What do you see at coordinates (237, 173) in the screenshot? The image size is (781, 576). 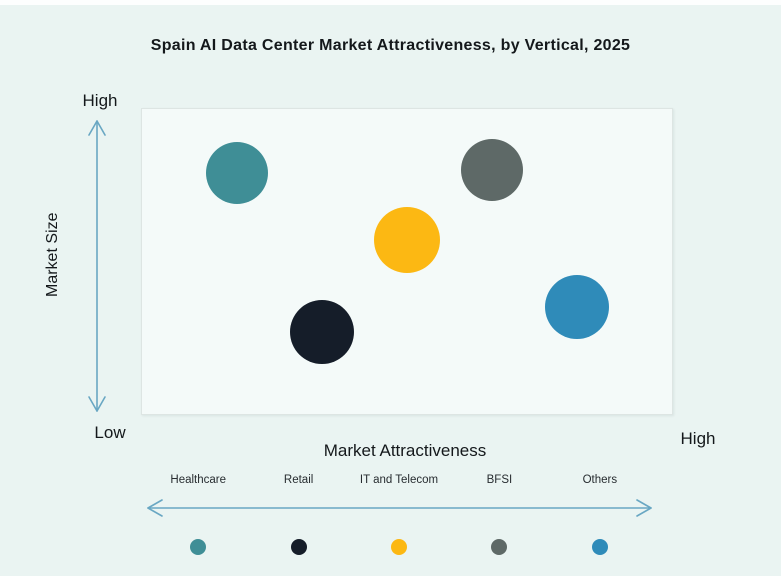 I see `bubble-healthcare` at bounding box center [237, 173].